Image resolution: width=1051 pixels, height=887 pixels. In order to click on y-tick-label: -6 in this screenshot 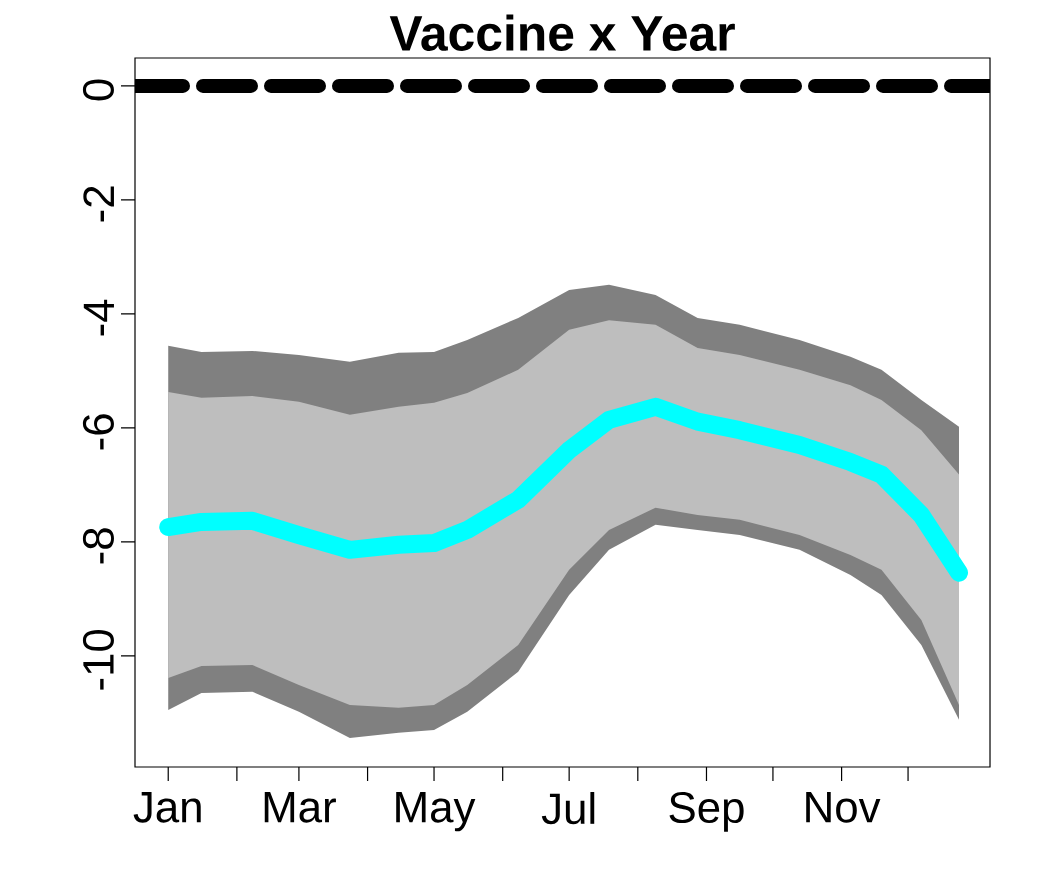, I will do `click(98, 432)`.